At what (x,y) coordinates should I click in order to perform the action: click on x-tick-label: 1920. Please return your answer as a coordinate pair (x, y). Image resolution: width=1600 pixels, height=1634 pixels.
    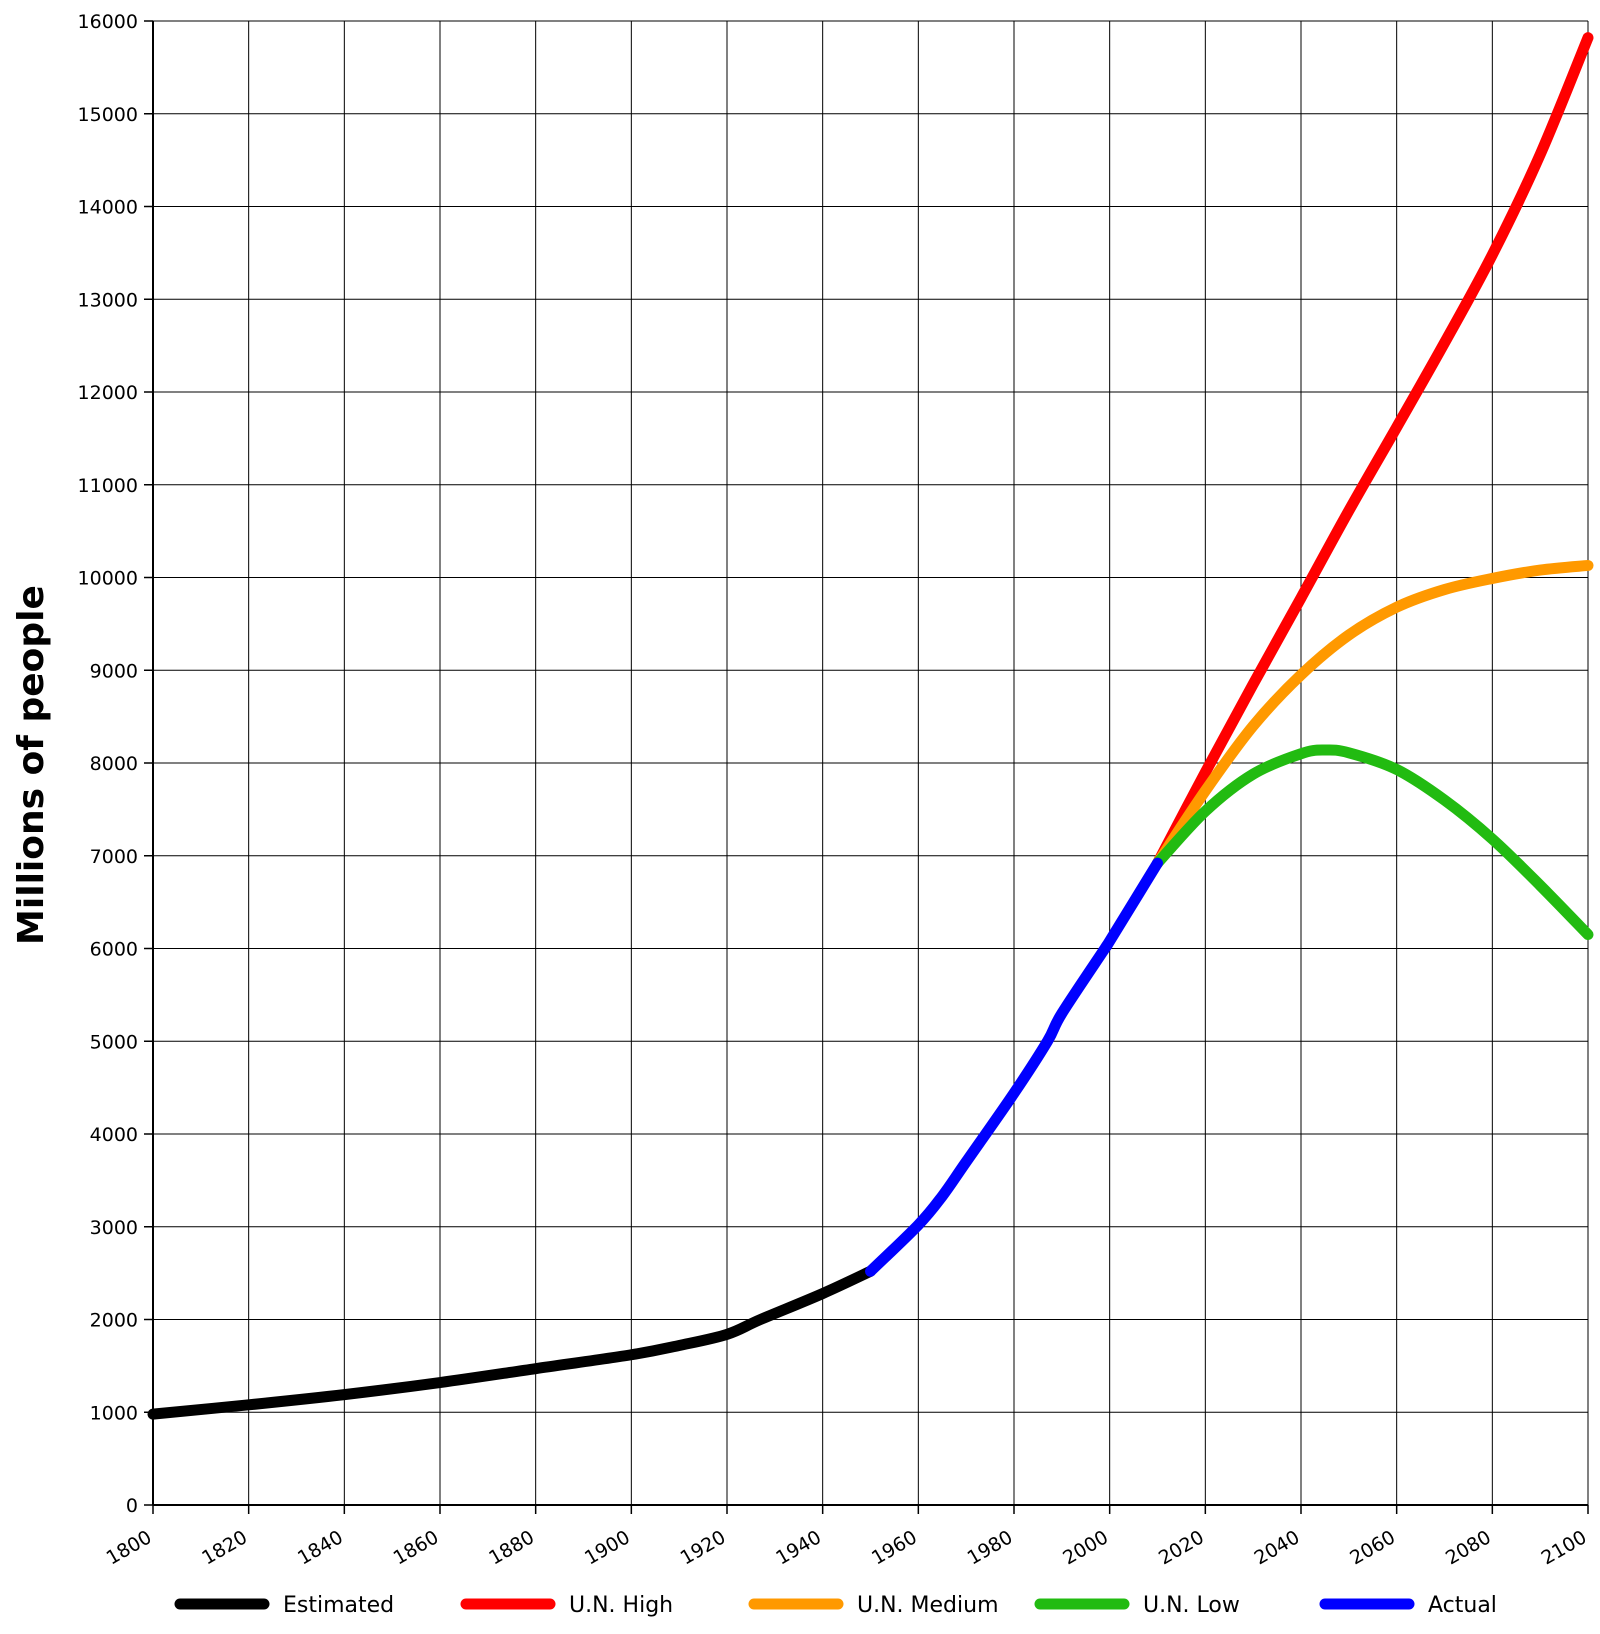
    Looking at the image, I should click on (703, 1547).